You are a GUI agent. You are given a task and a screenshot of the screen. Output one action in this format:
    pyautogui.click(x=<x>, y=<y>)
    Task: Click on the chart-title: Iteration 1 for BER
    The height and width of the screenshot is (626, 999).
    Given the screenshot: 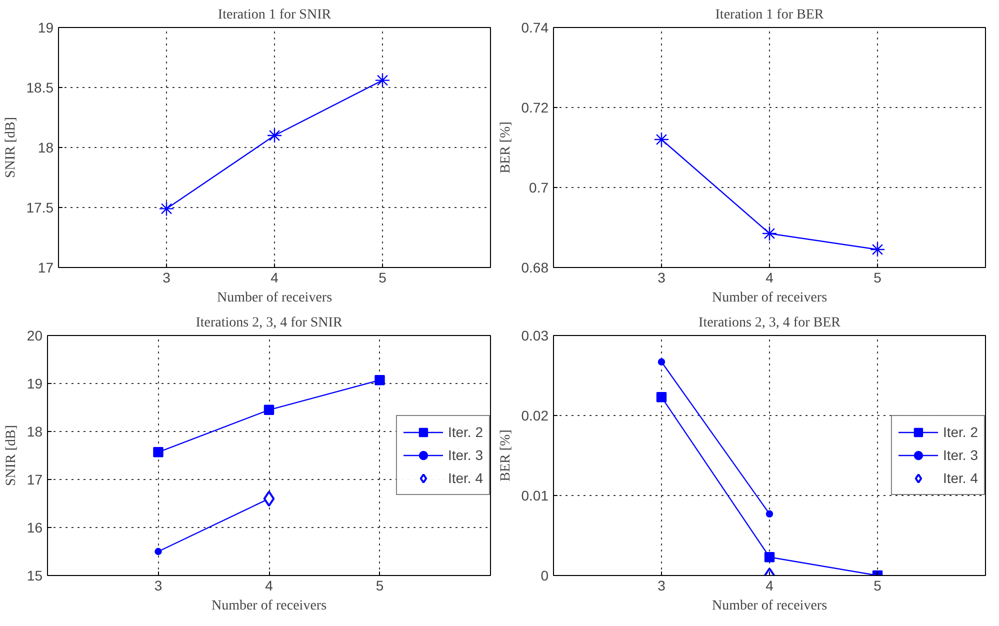 What is the action you would take?
    pyautogui.click(x=769, y=15)
    